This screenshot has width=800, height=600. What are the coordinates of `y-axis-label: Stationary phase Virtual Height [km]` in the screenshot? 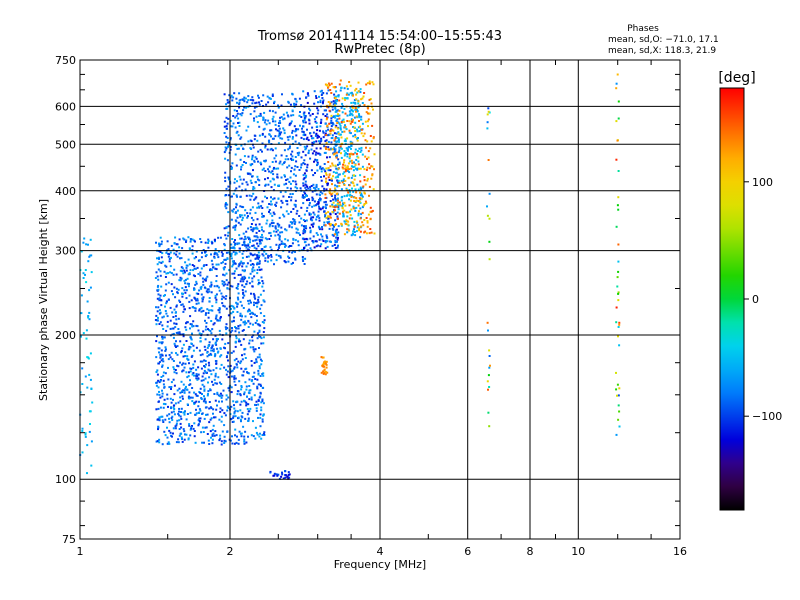 It's located at (43, 300).